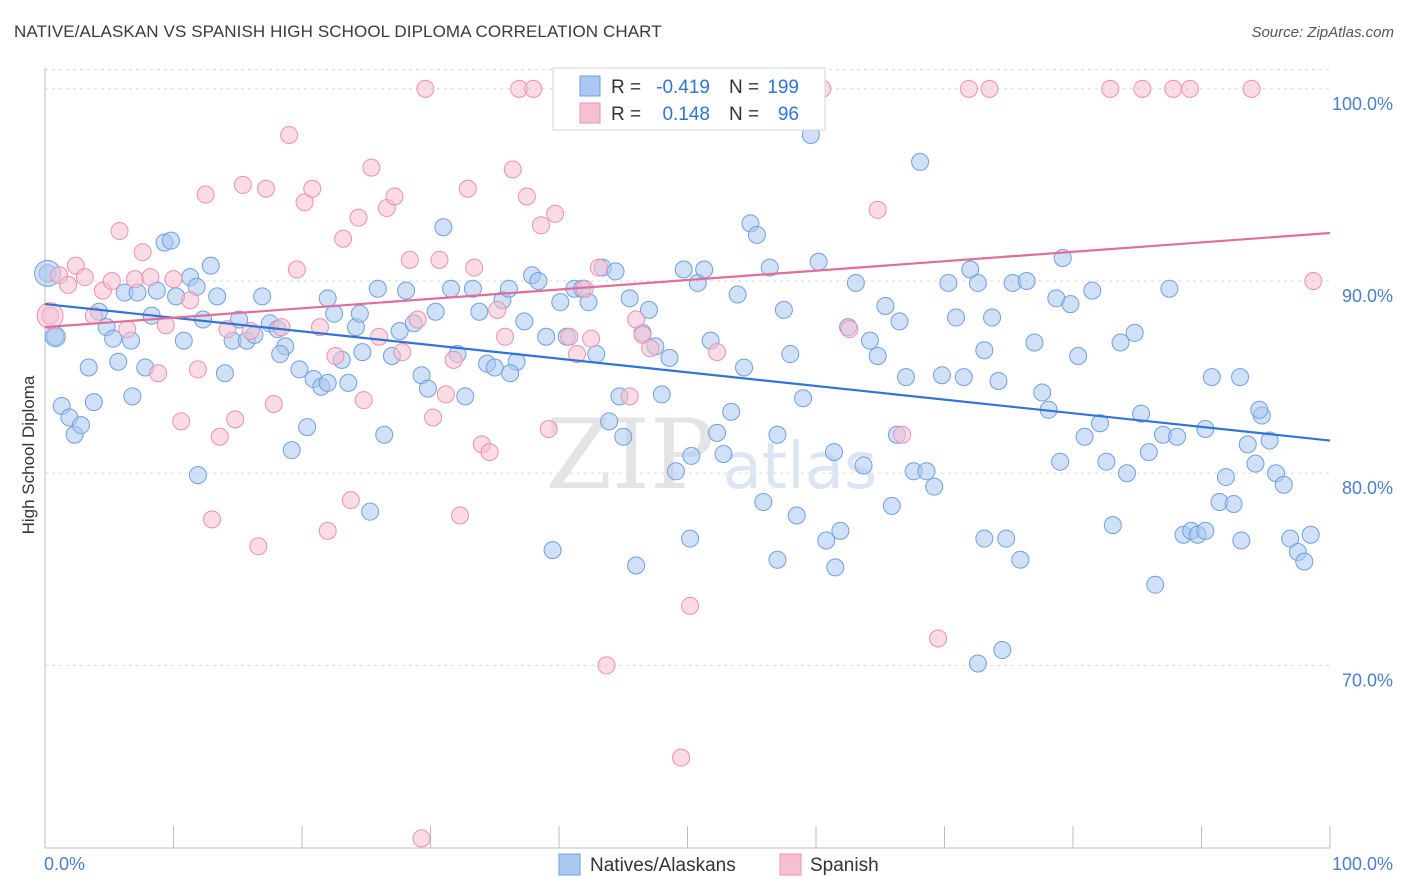 The width and height of the screenshot is (1406, 892). I want to click on legend-swatch-spanish, so click(790, 864).